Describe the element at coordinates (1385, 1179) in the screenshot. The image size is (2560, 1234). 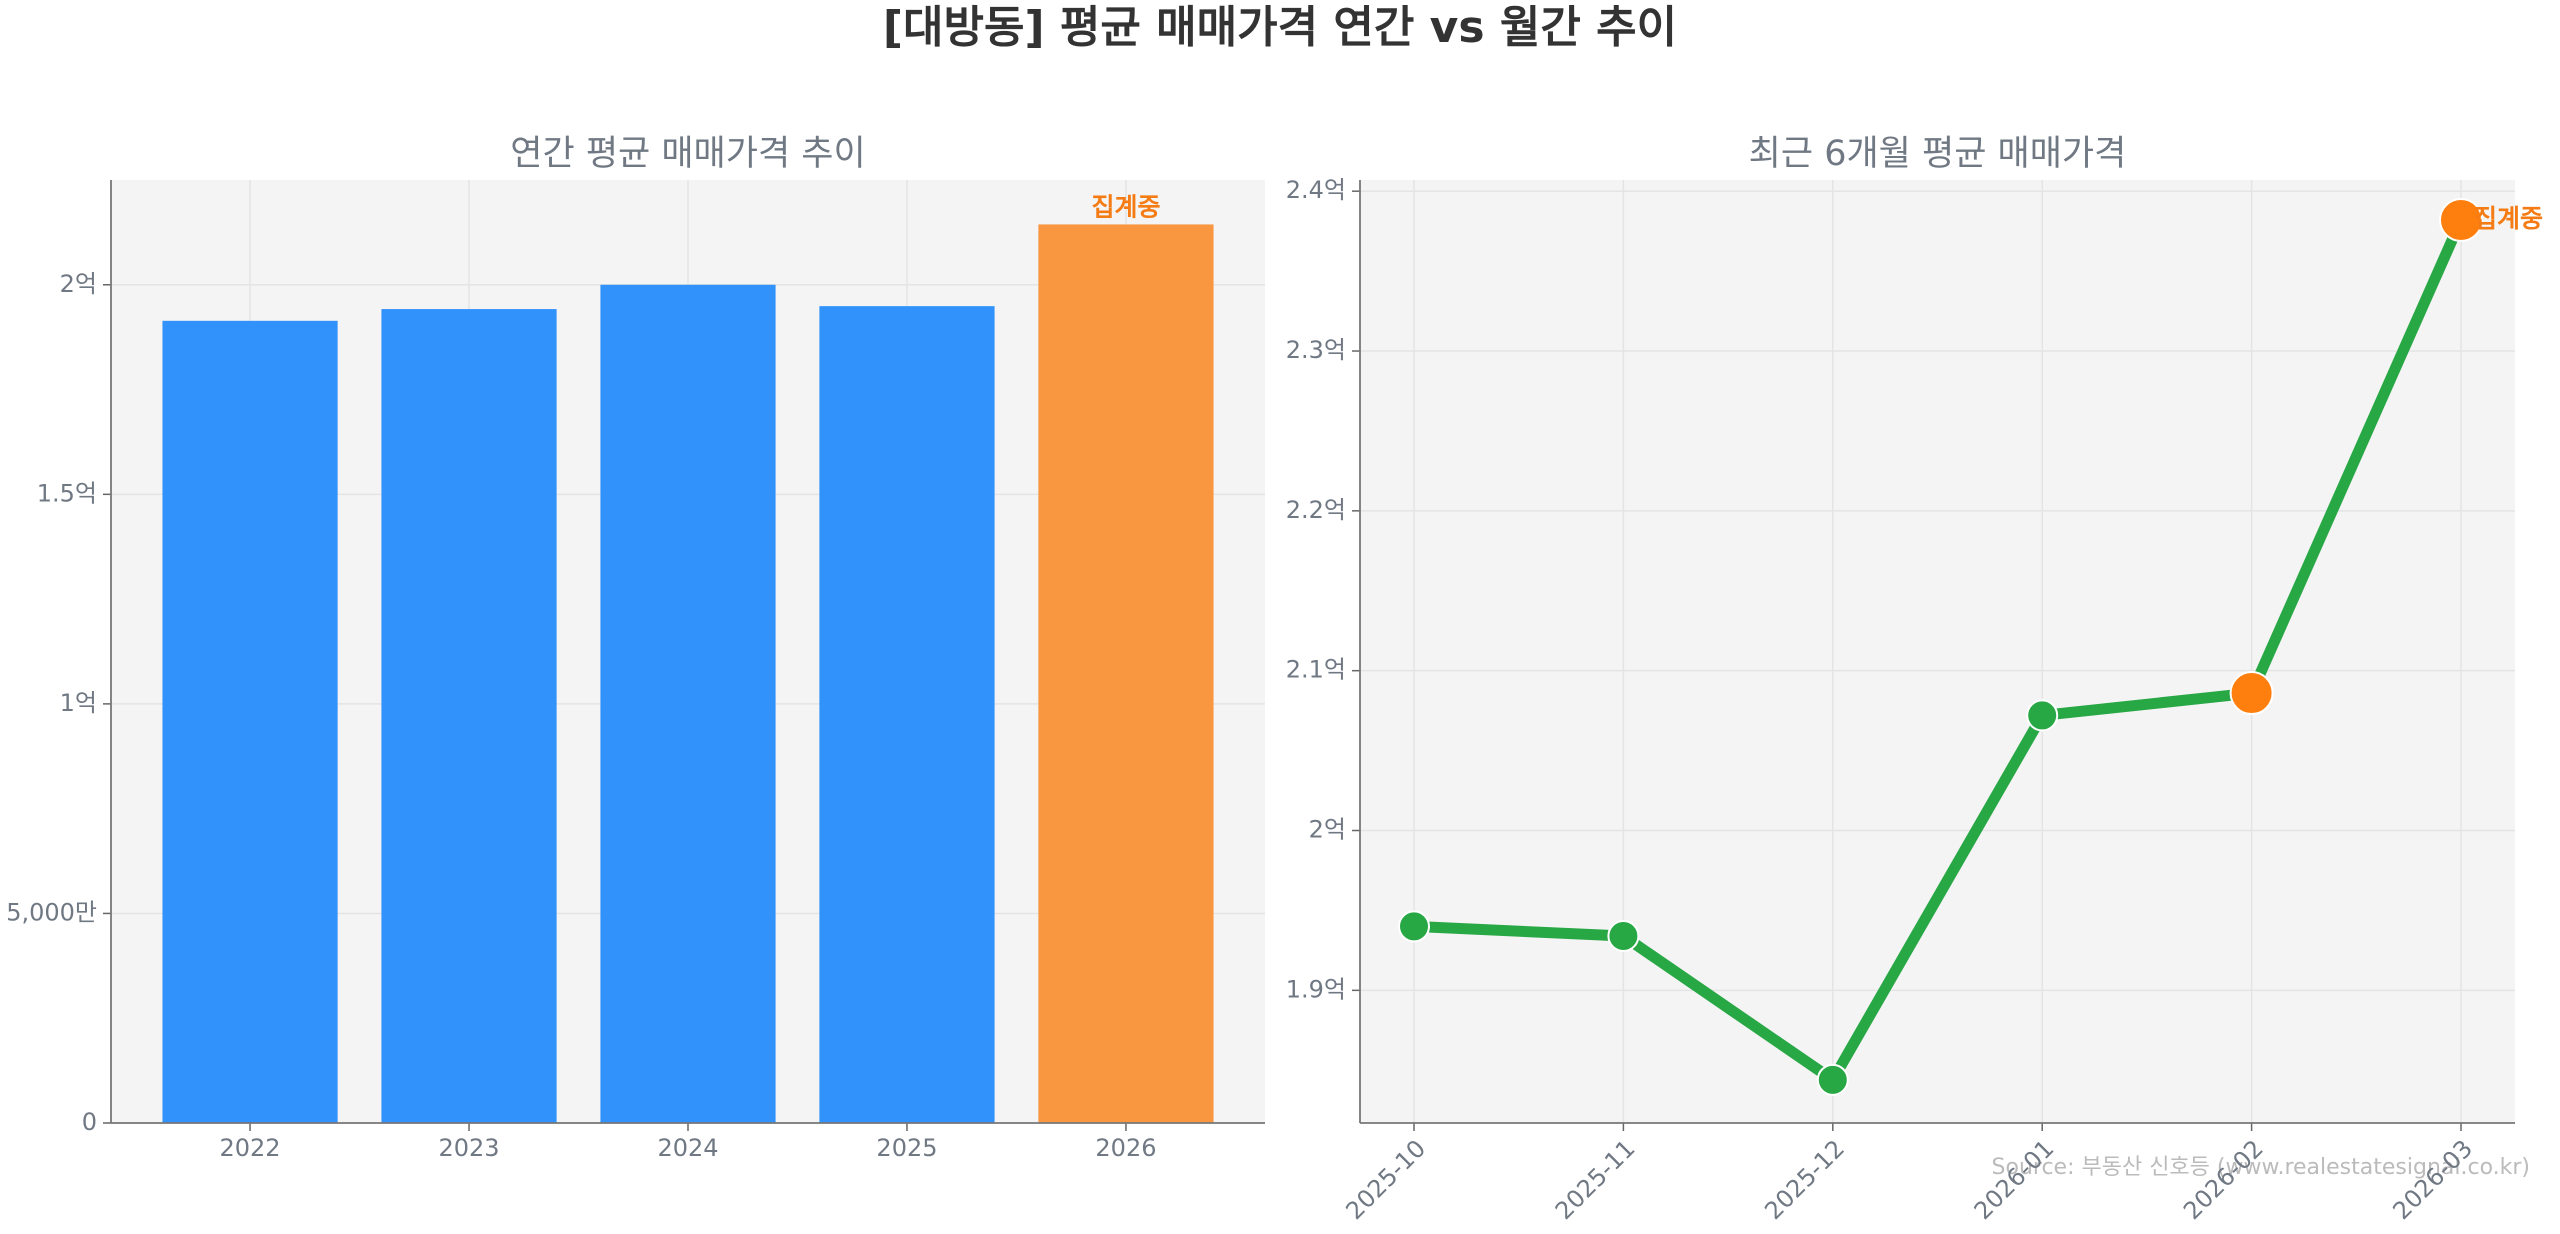
I see `x-tick-label: 2025-10` at that location.